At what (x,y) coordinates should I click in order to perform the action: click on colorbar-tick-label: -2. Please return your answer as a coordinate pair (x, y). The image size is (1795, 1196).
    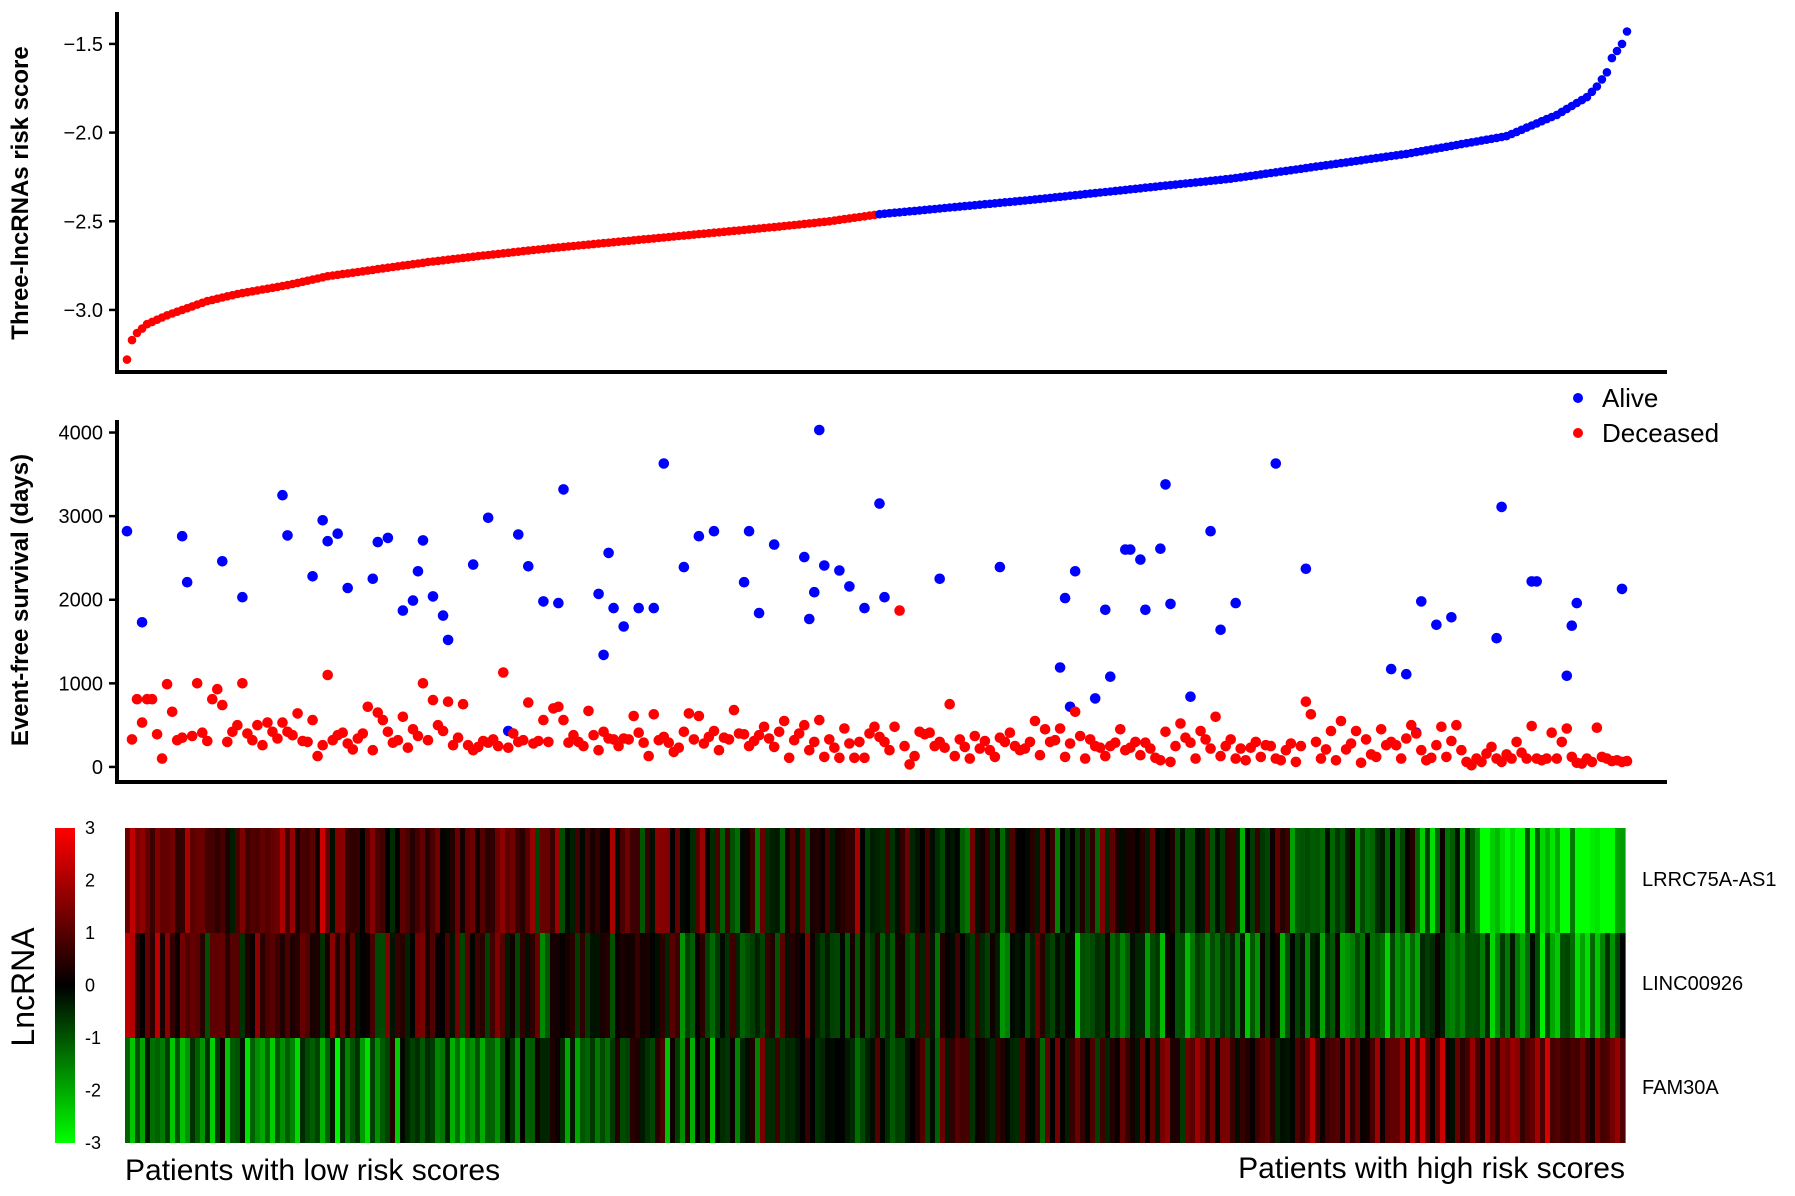
    Looking at the image, I should click on (93, 1091).